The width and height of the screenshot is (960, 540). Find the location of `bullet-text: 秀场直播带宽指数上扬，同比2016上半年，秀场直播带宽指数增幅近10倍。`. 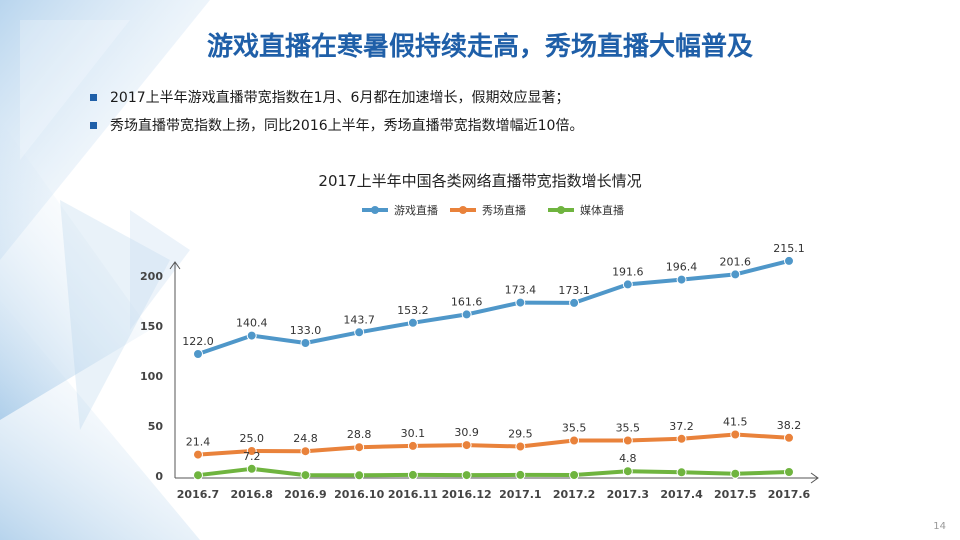

bullet-text: 秀场直播带宽指数上扬，同比2016上半年，秀场直播带宽指数增幅近10倍。 is located at coordinates (347, 126).